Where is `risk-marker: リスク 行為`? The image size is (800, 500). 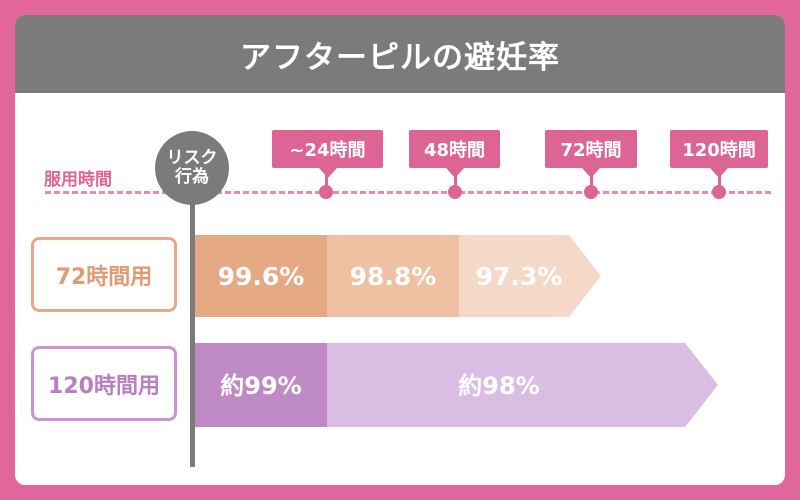
risk-marker: リスク 行為 is located at coordinates (192, 168).